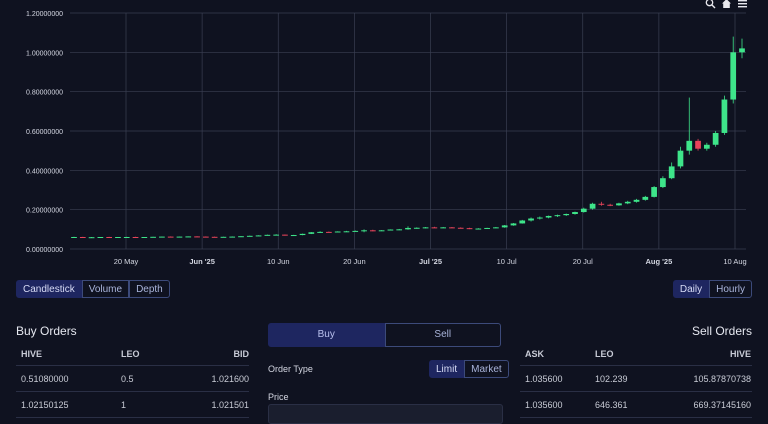  Describe the element at coordinates (721, 331) in the screenshot. I see `sell-orders-title: Sell Orders` at that location.